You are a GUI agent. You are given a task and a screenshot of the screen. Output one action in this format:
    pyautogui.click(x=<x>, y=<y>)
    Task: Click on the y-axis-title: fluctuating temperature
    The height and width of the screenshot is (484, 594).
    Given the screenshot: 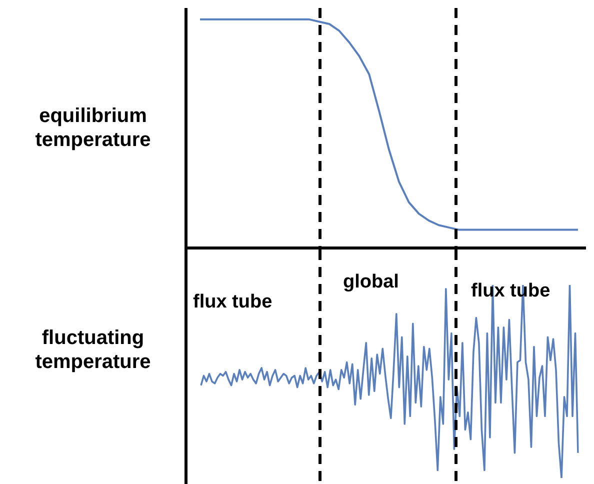 What is the action you would take?
    pyautogui.click(x=93, y=350)
    